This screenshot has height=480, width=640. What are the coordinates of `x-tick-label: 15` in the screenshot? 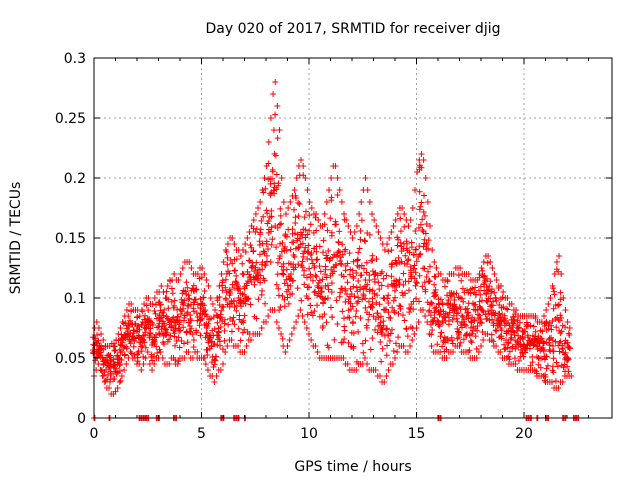 It's located at (417, 434).